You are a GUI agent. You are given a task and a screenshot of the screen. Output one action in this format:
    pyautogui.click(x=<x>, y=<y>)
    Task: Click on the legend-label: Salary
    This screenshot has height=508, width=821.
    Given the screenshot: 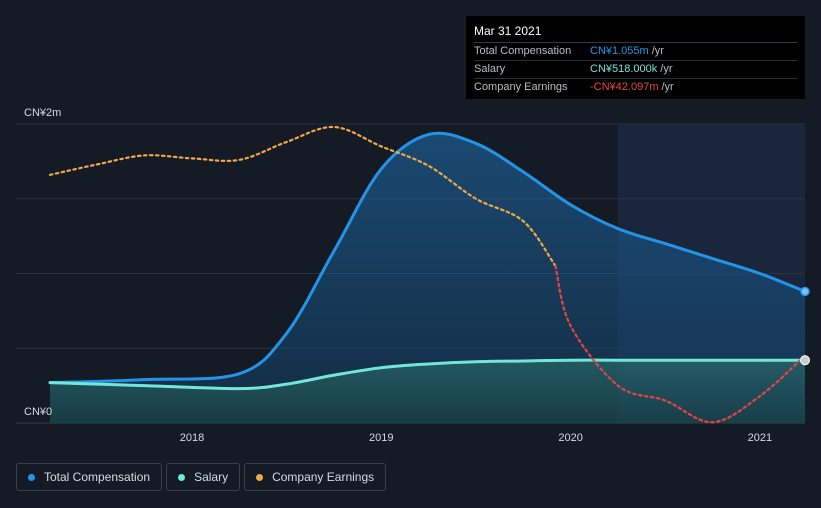 What is the action you would take?
    pyautogui.click(x=211, y=477)
    